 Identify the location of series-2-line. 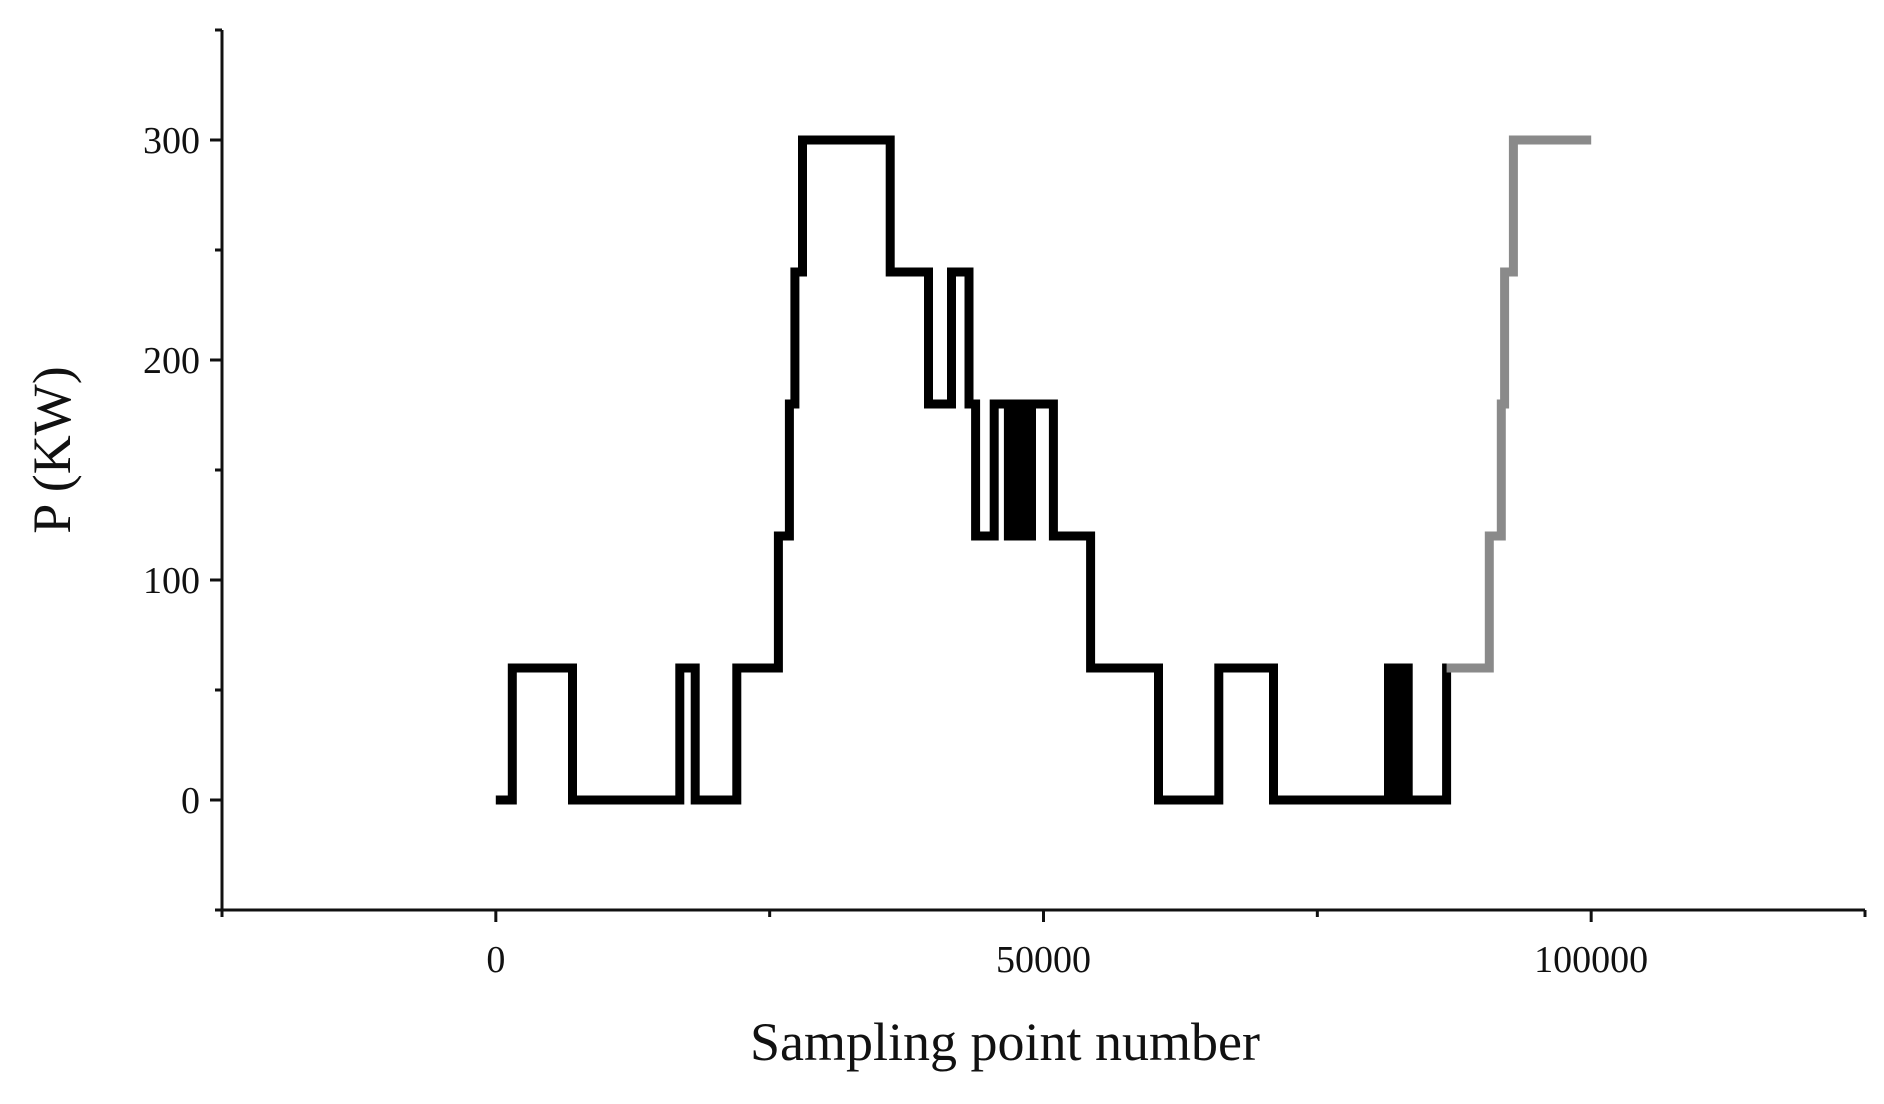
(1519, 404).